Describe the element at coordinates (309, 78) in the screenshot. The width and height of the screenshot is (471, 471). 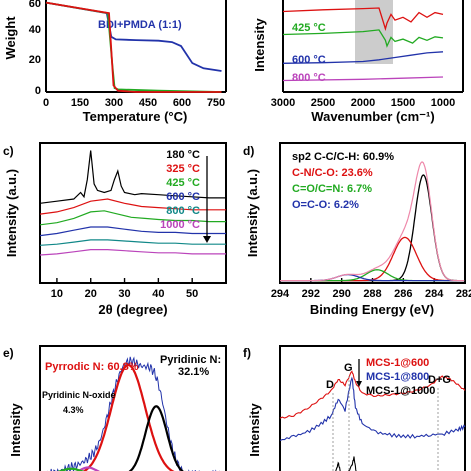
I see `panel-b-series-label: 800 °C` at that location.